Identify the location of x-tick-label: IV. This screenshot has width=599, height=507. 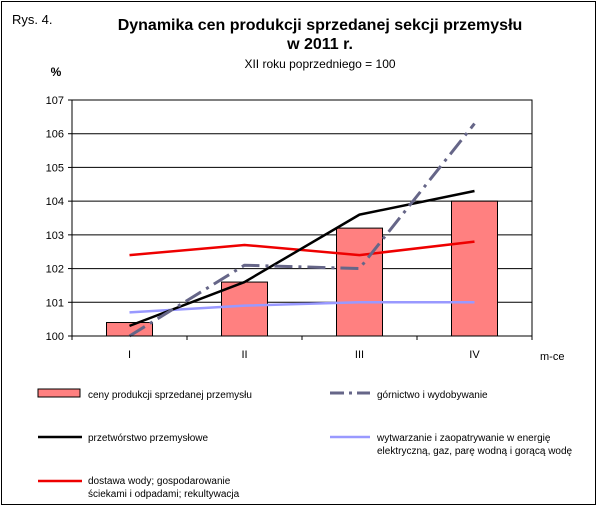
(474, 355).